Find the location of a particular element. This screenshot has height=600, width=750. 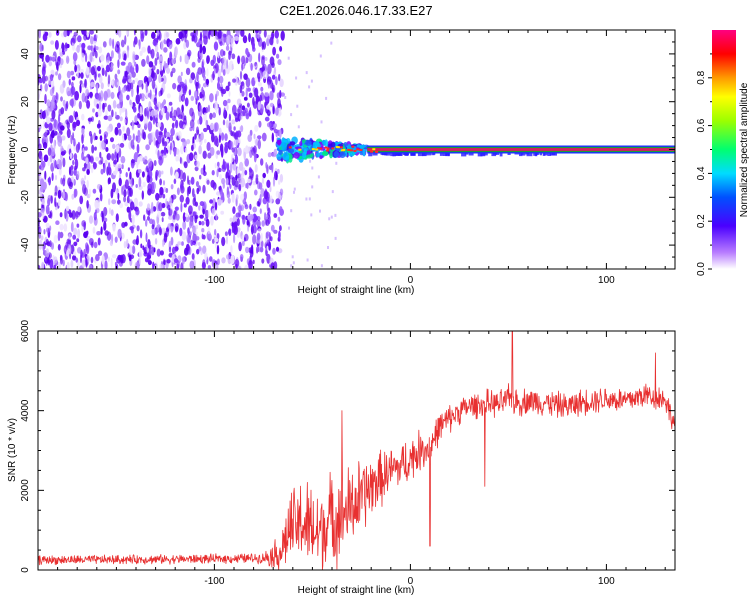

spectrogram-x-tick-label: 0 is located at coordinates (411, 280).